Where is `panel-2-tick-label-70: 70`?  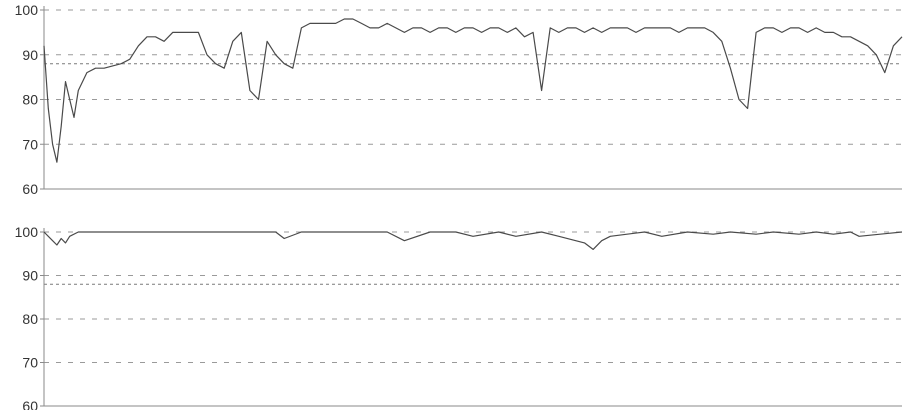 panel-2-tick-label-70: 70 is located at coordinates (30, 363).